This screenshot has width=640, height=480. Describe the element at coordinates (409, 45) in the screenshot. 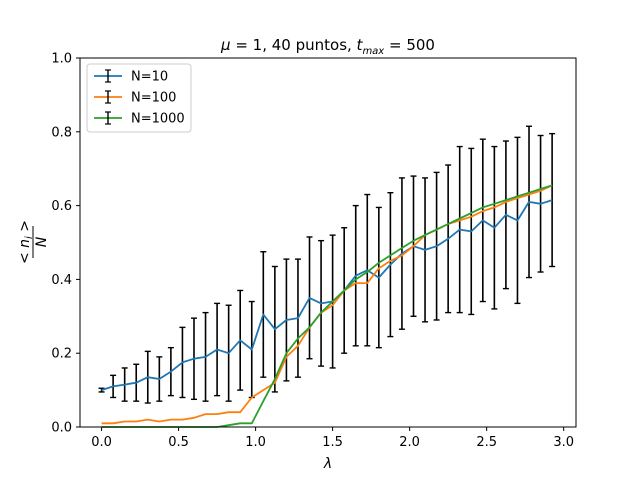

I see `title-text-2: = 500` at that location.